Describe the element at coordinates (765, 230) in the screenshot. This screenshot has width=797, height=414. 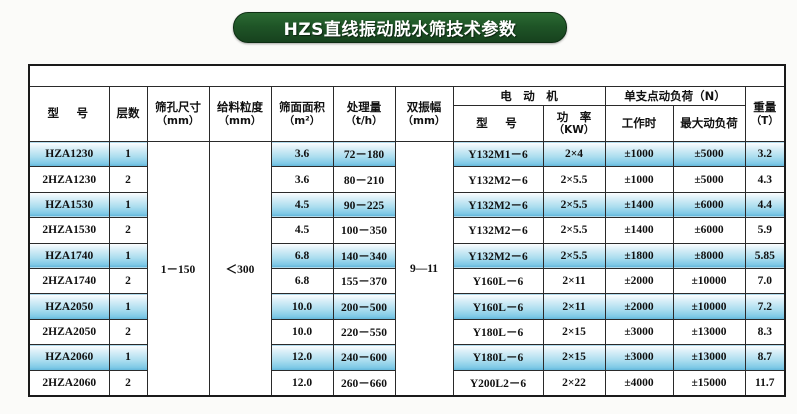
I see `cell-weight: 5.9` at that location.